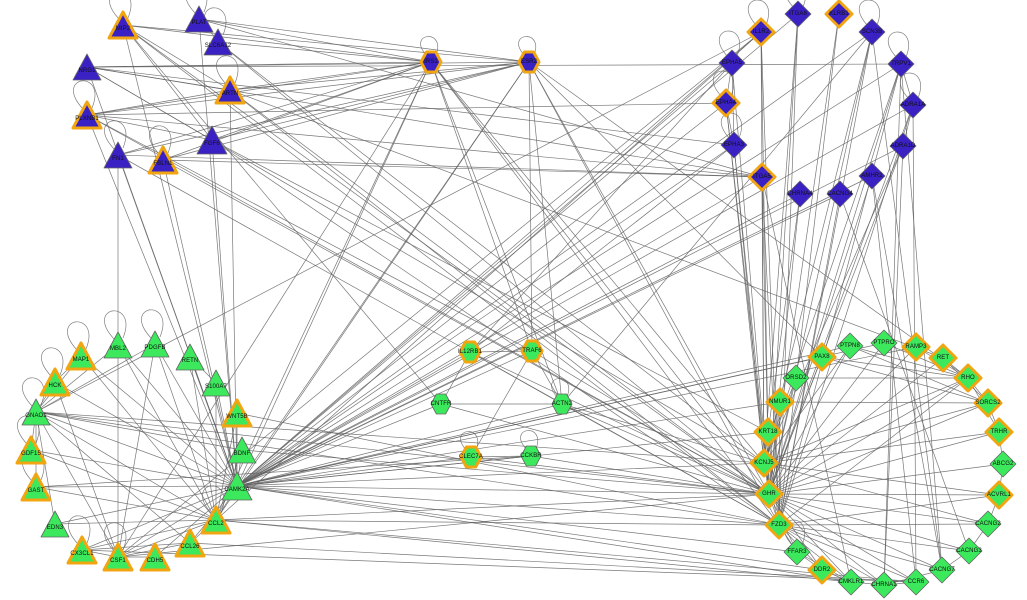  I want to click on graph-node-cacng2: CACNG2, so click(988, 524).